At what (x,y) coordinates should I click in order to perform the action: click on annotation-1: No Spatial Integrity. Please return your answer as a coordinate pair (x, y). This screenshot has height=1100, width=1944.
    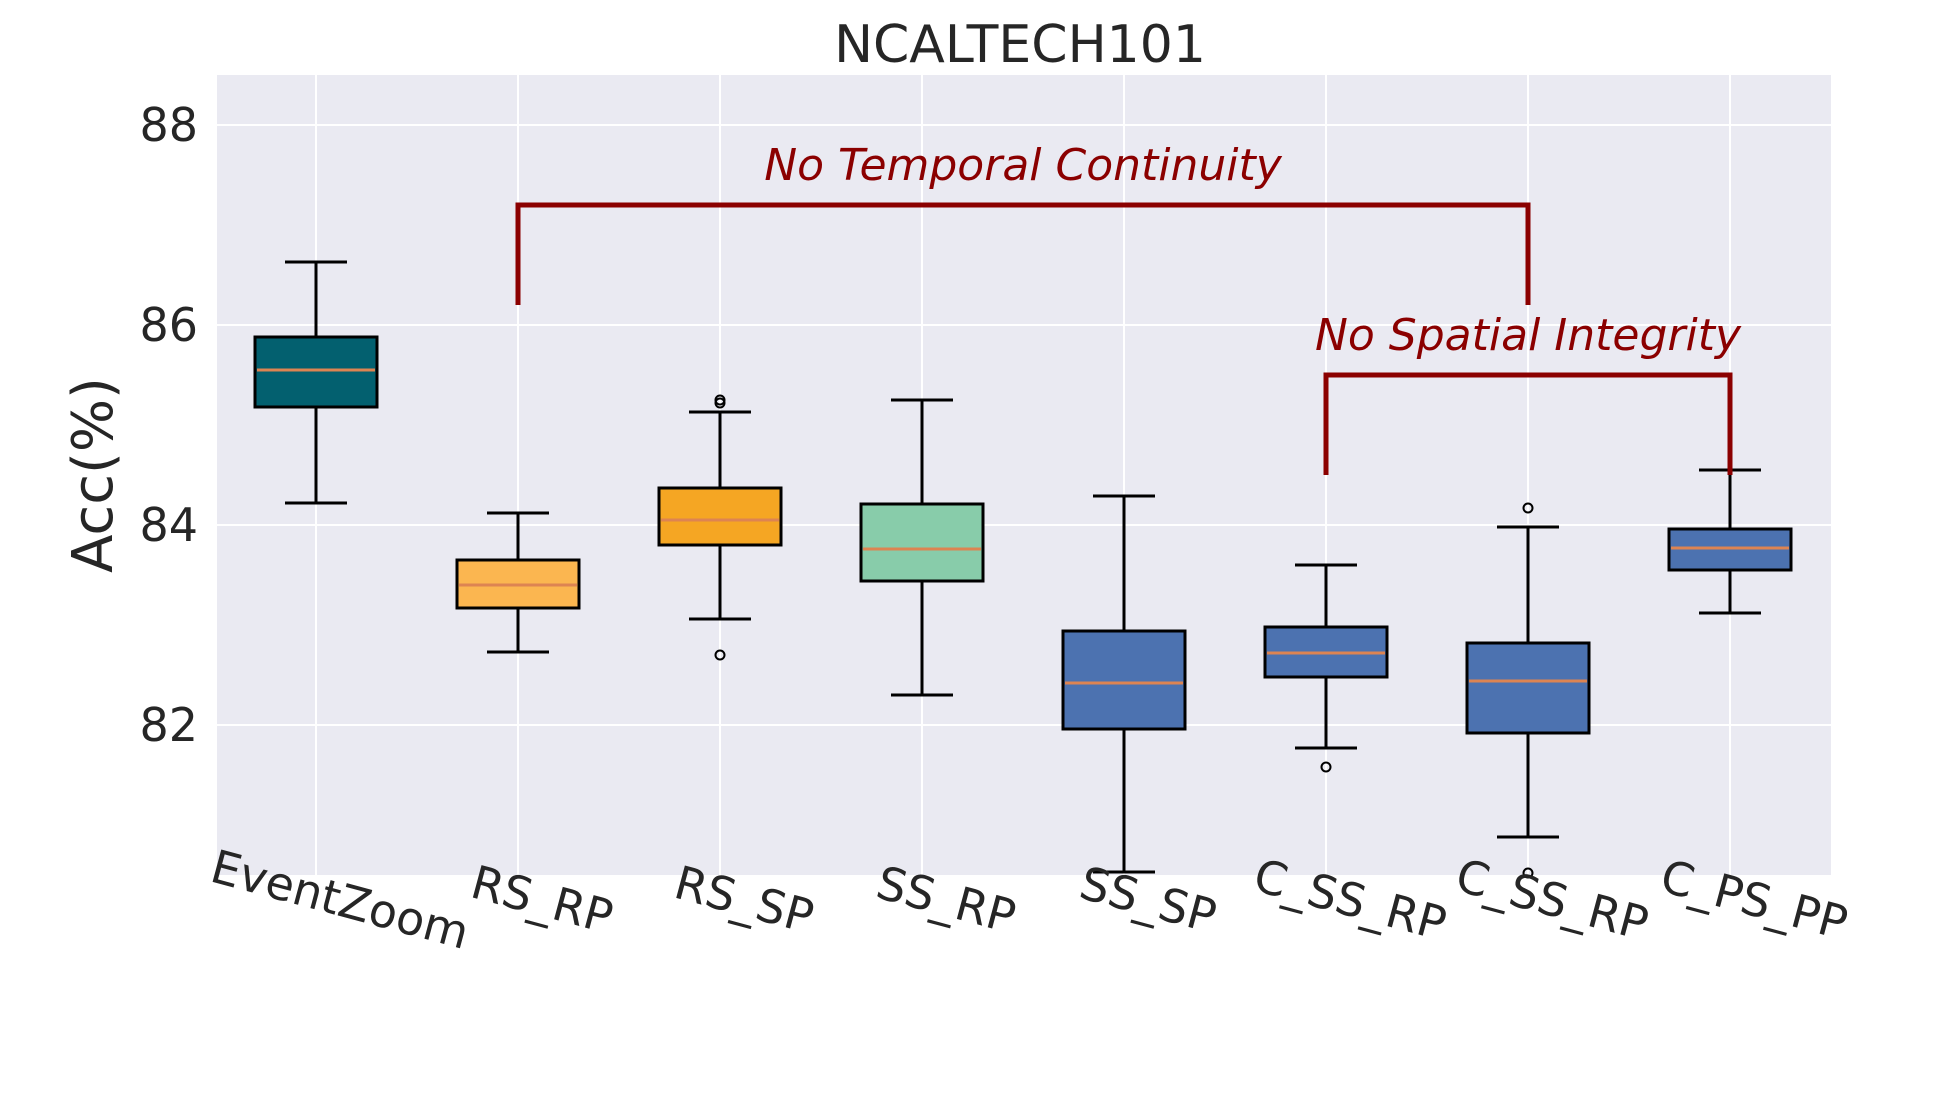
    Looking at the image, I should click on (1528, 392).